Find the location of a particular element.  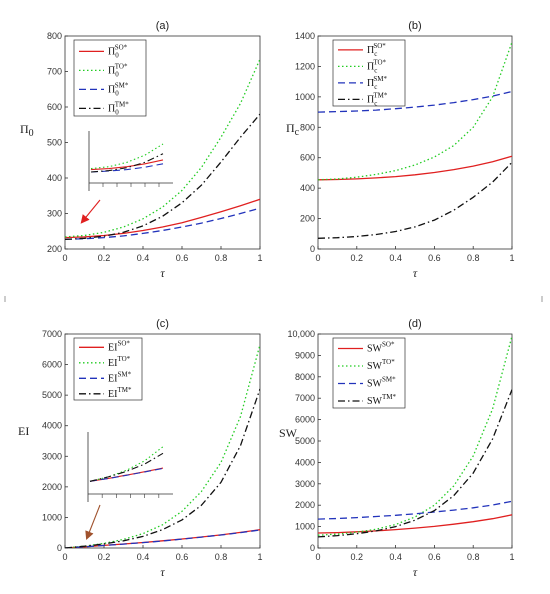

y-tick-label: 8000 is located at coordinates (305, 377).